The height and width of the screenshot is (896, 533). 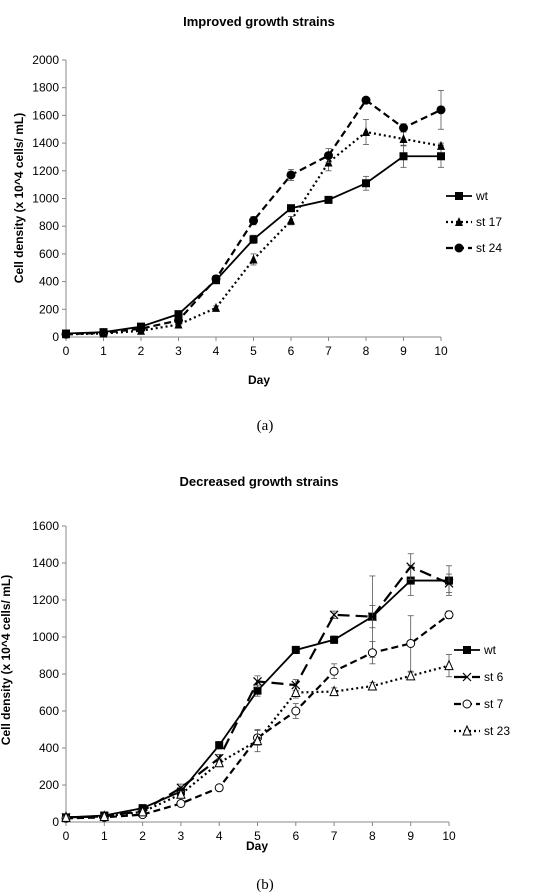 I want to click on chart-a-series-line, so click(x=253, y=245).